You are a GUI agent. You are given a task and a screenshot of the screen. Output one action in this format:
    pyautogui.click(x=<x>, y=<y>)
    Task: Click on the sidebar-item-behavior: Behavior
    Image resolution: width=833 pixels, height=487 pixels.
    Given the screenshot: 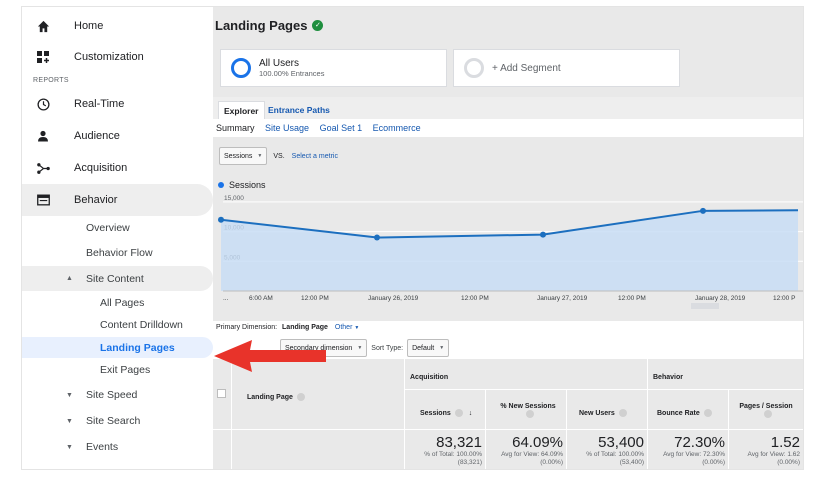 What is the action you would take?
    pyautogui.click(x=117, y=200)
    